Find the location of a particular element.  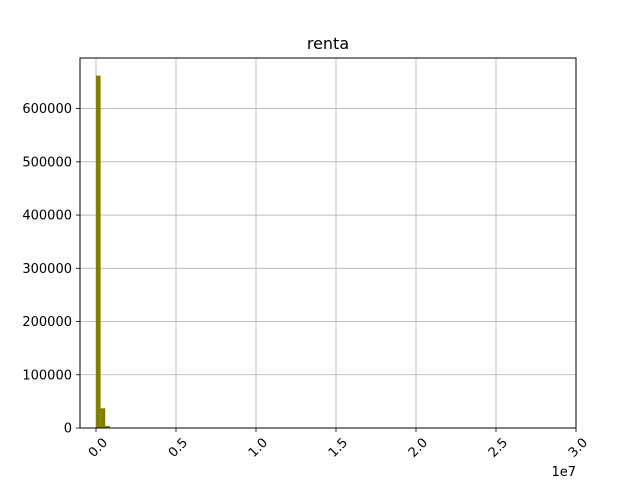

x-axis-ticks: 0.0 0.5 1.0 1.5 2.0 2.5 3.0 is located at coordinates (338, 444).